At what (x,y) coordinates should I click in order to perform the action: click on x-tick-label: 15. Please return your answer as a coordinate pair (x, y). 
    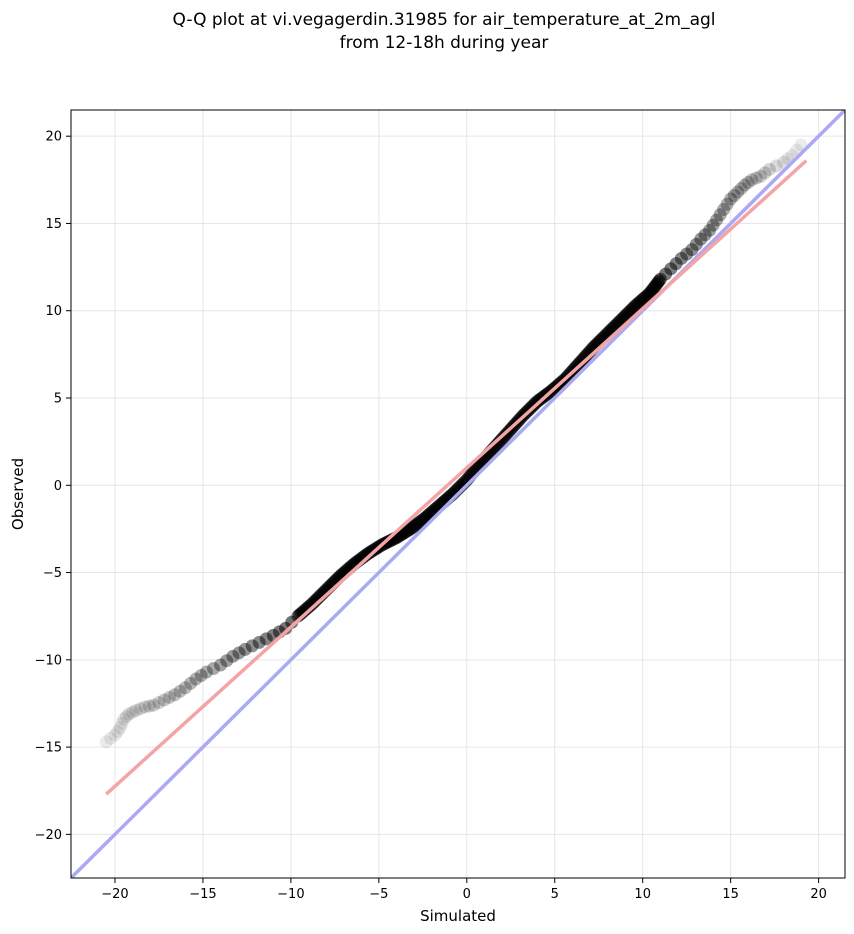
    Looking at the image, I should click on (730, 894).